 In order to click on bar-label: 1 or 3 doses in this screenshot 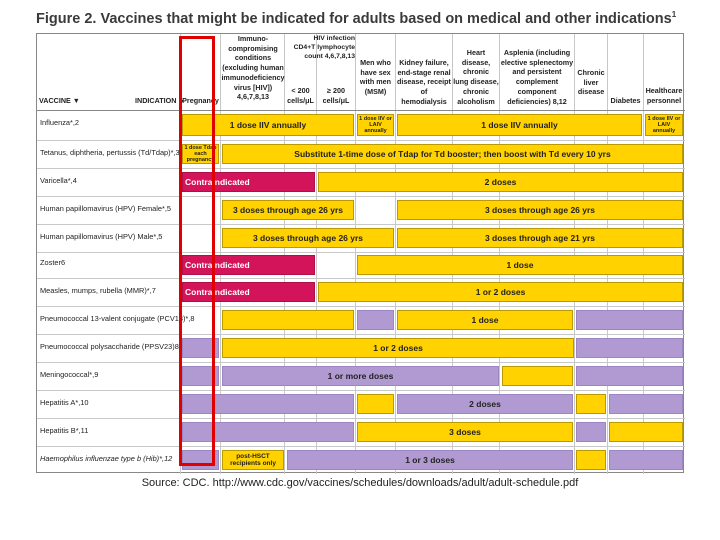, I will do `click(430, 460)`.